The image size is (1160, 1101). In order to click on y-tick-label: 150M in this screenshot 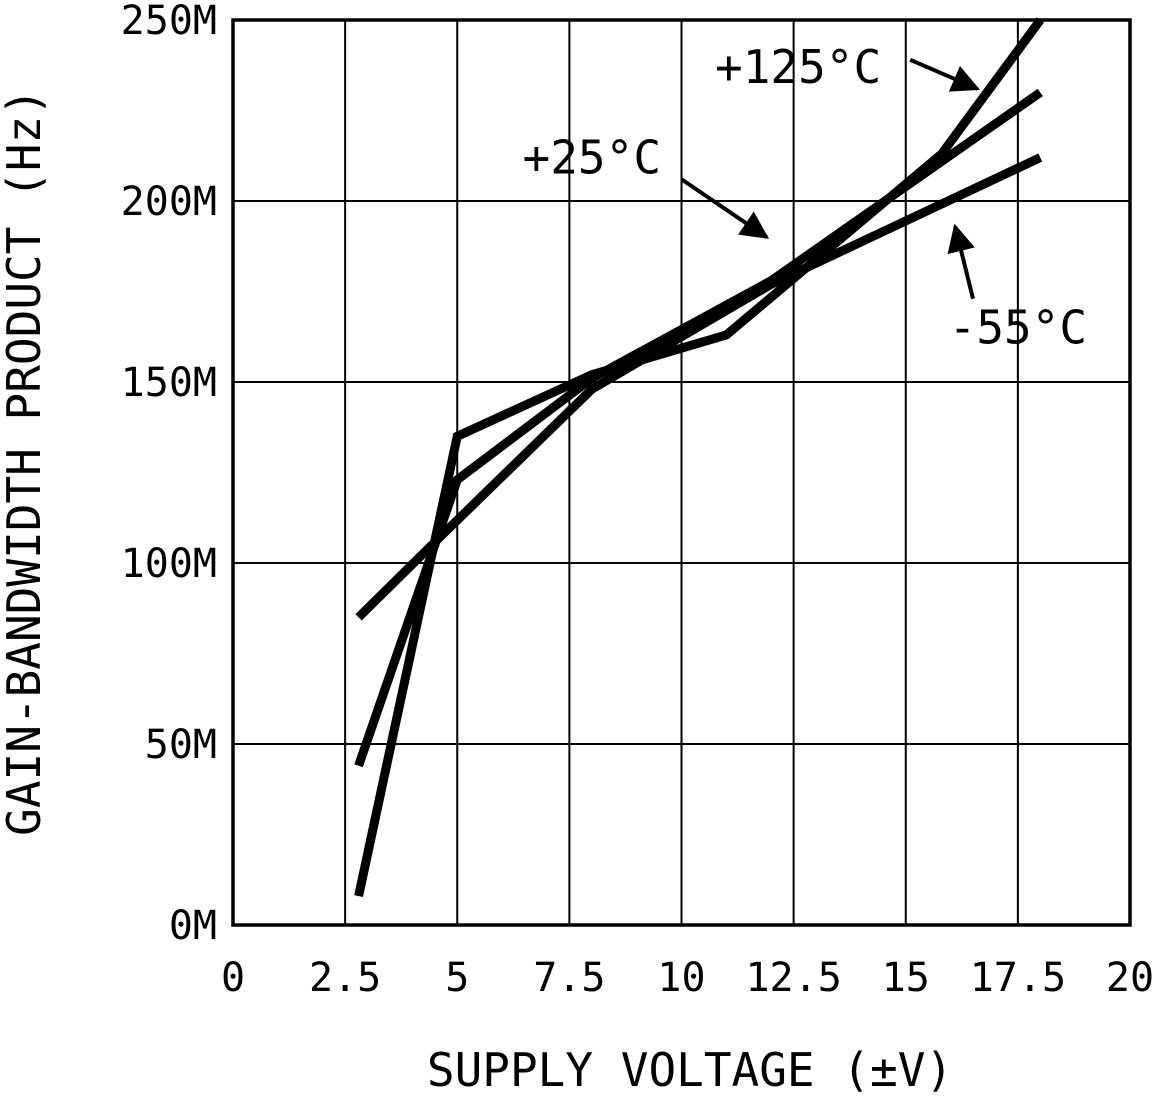, I will do `click(169, 383)`.